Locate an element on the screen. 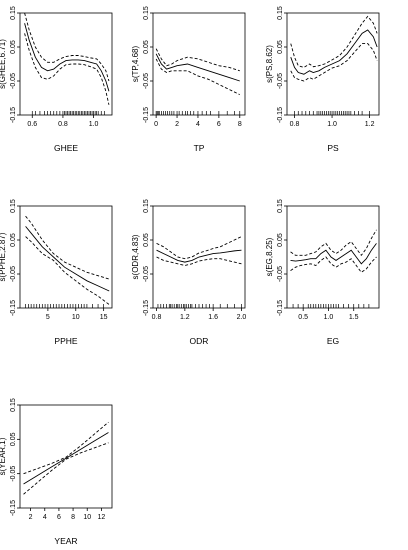 Image resolution: width=408 pixels, height=550 pixels. y-axis-label: s(ODR,4.83) is located at coordinates (135, 256).